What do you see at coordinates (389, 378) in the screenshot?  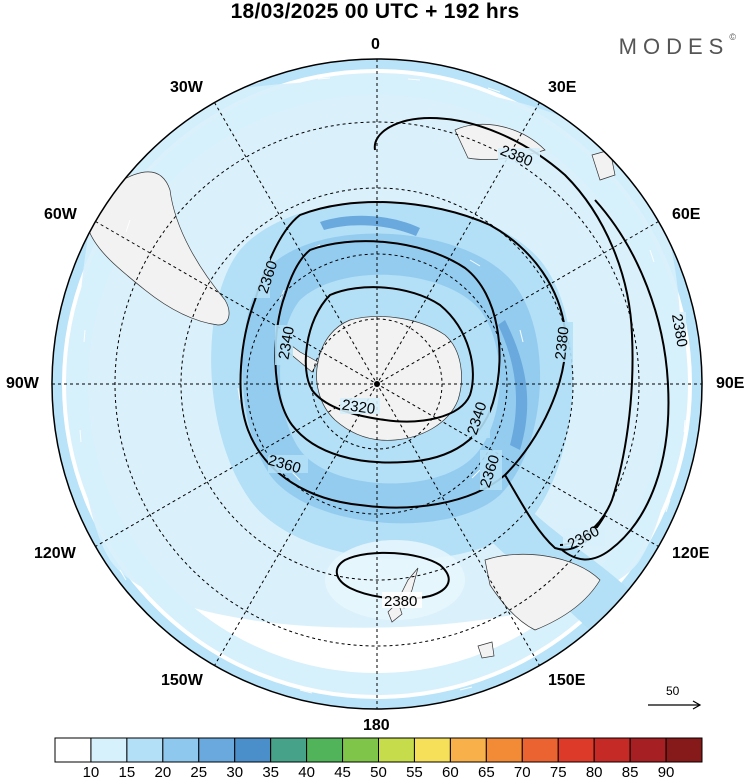 I see `antarctica-land` at bounding box center [389, 378].